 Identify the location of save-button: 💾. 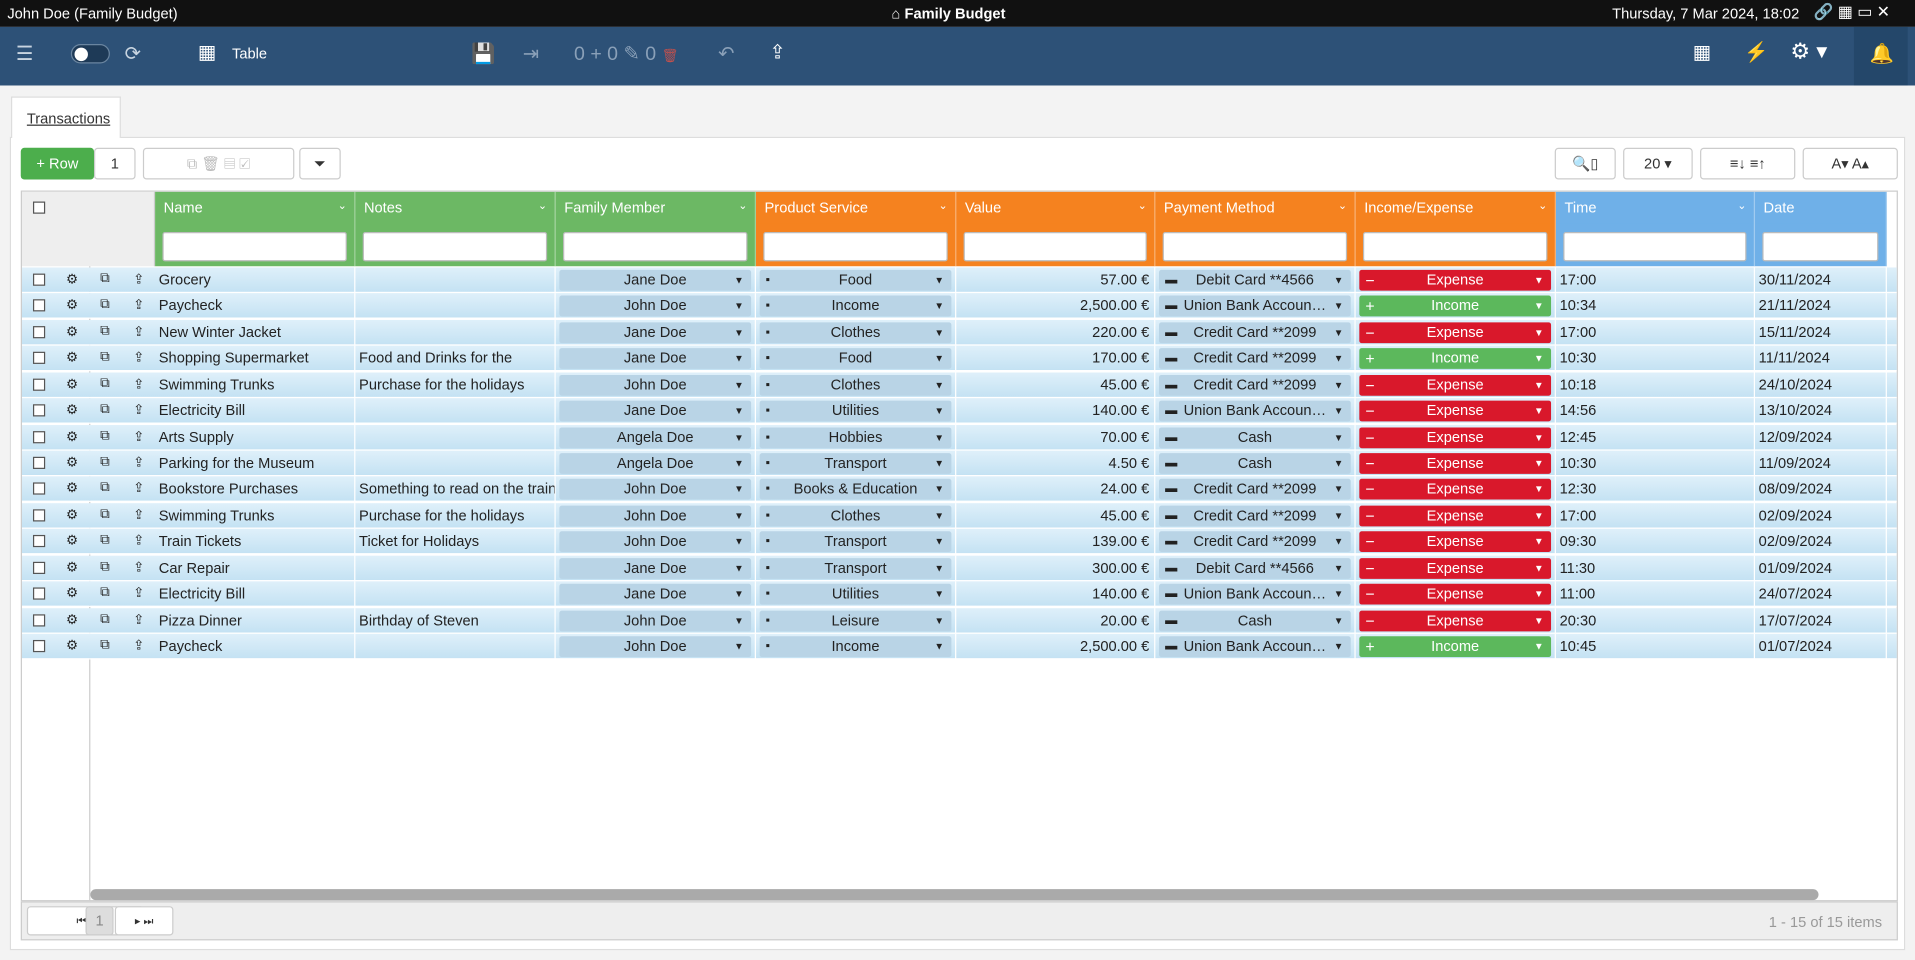
(483, 54).